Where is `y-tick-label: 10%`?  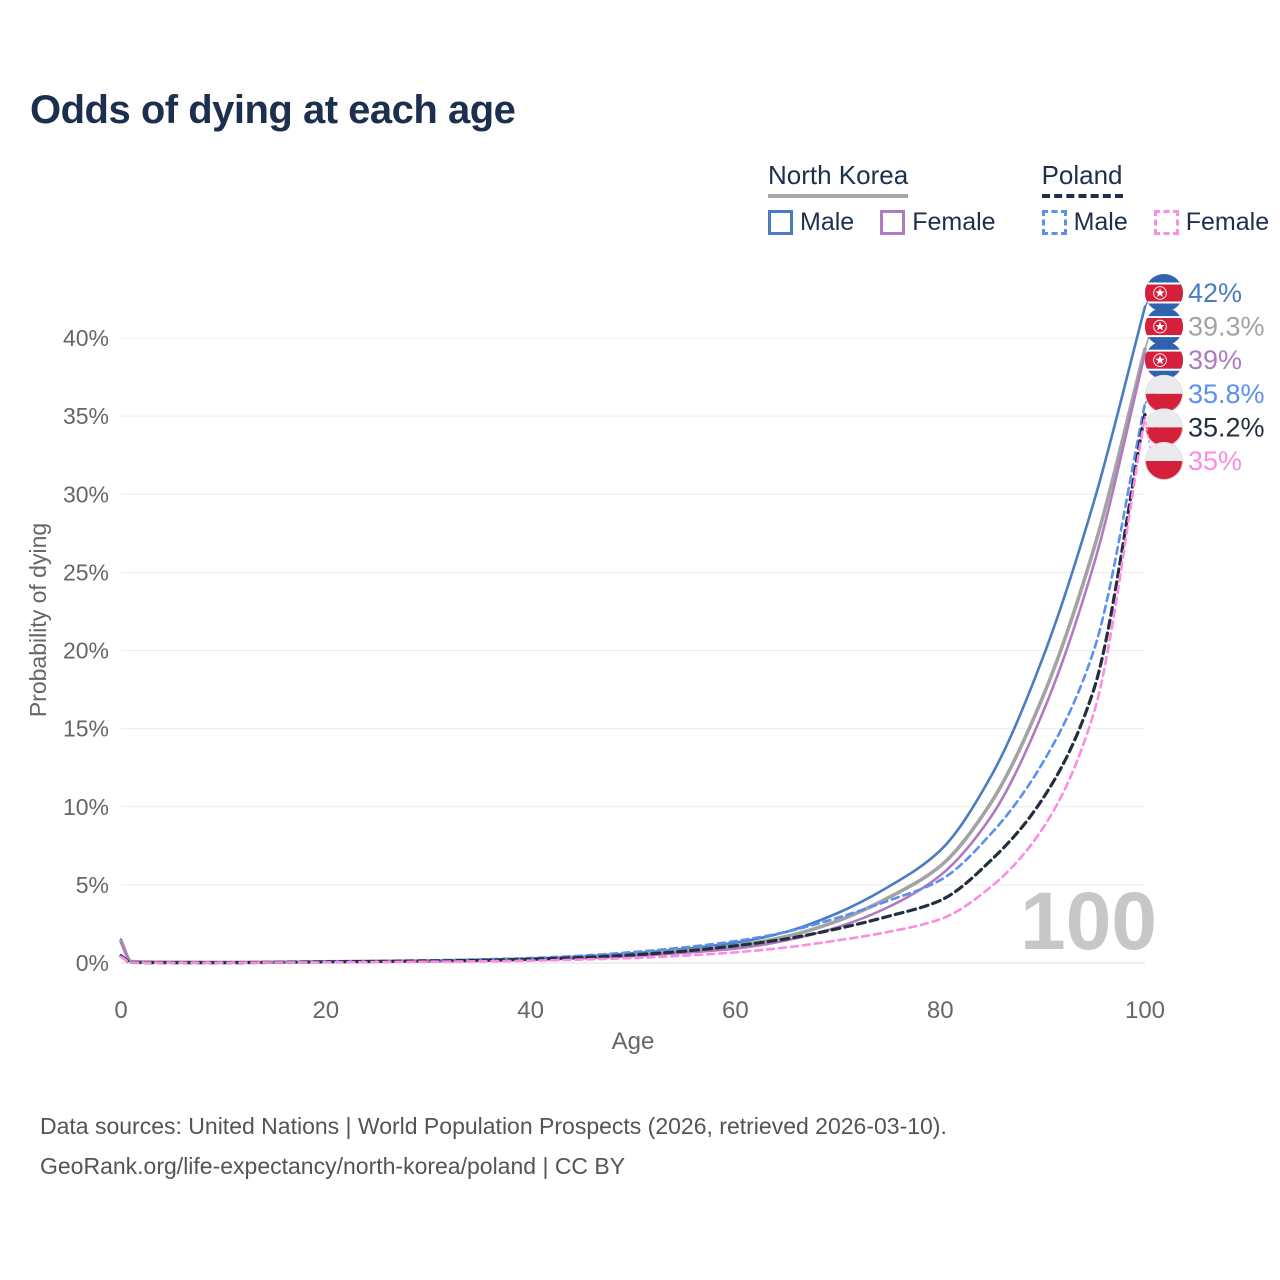 y-tick-label: 10% is located at coordinates (86, 807).